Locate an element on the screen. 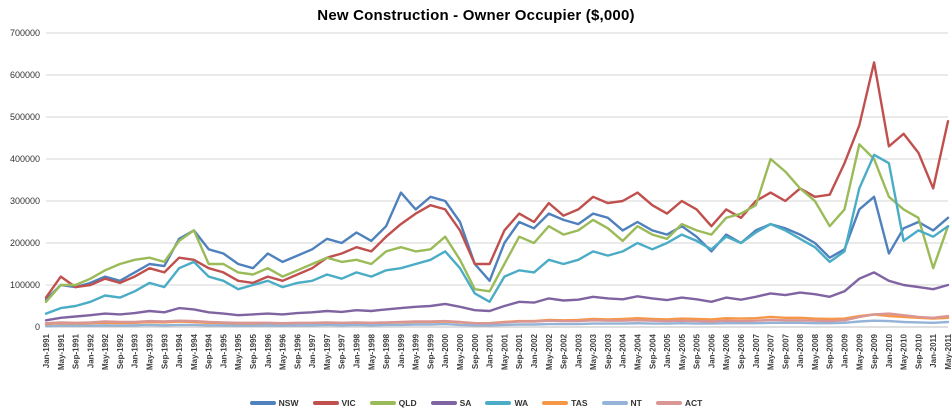  legend-label: VIC is located at coordinates (348, 403).